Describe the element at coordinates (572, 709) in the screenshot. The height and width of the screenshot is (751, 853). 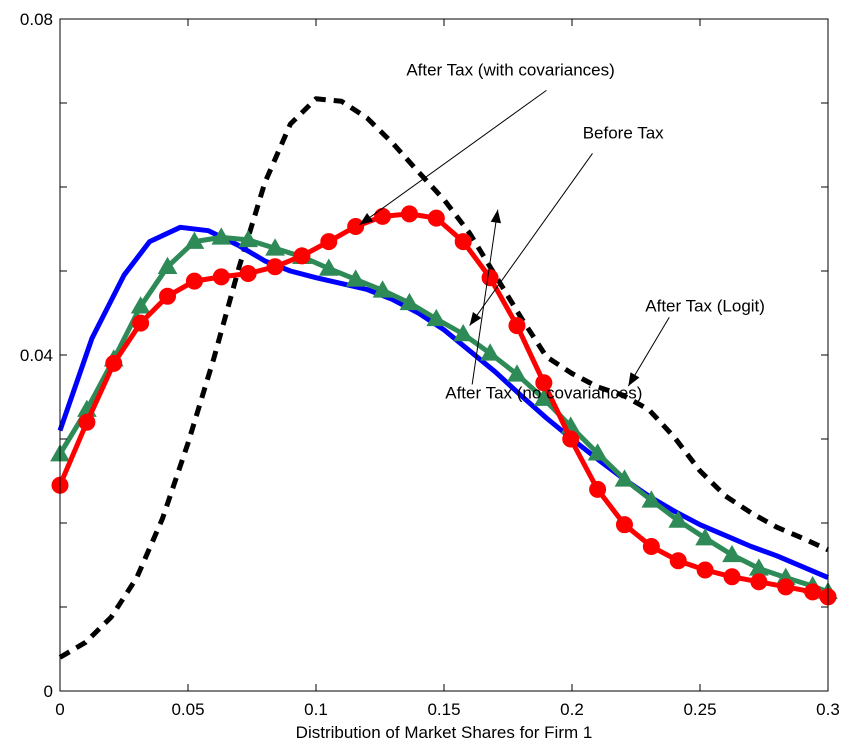
I see `x-tick-label: 0.2` at that location.